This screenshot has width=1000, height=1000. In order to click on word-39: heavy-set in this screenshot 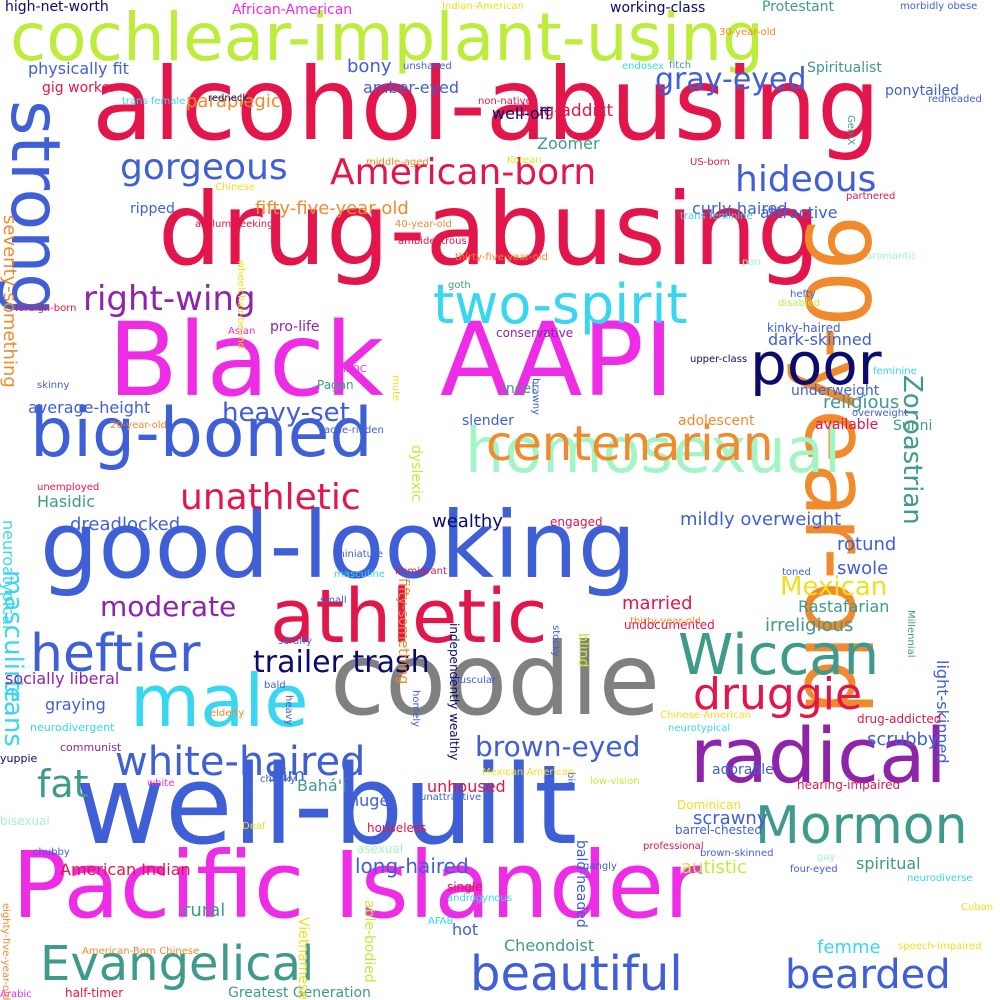, I will do `click(286, 413)`.